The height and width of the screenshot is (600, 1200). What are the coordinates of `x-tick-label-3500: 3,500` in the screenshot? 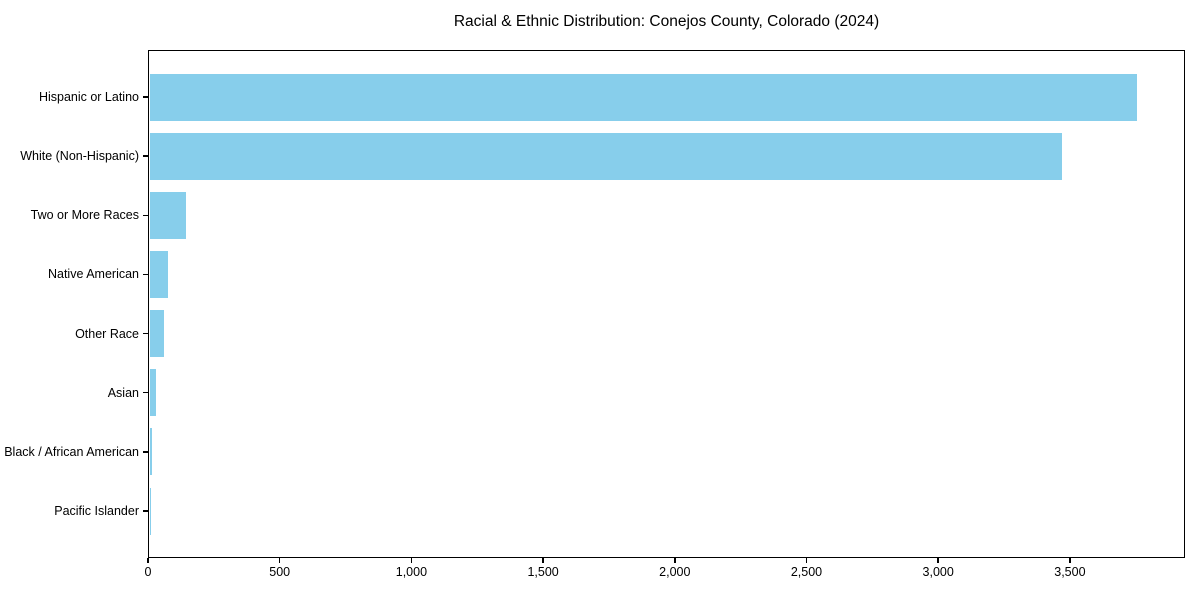 It's located at (1070, 572).